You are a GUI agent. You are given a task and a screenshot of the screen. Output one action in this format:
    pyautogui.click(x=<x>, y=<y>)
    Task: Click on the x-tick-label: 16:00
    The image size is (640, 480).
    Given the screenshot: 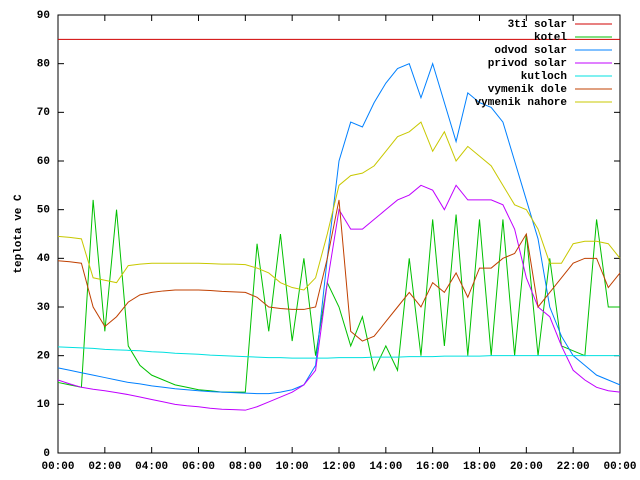 What is the action you would take?
    pyautogui.click(x=432, y=467)
    